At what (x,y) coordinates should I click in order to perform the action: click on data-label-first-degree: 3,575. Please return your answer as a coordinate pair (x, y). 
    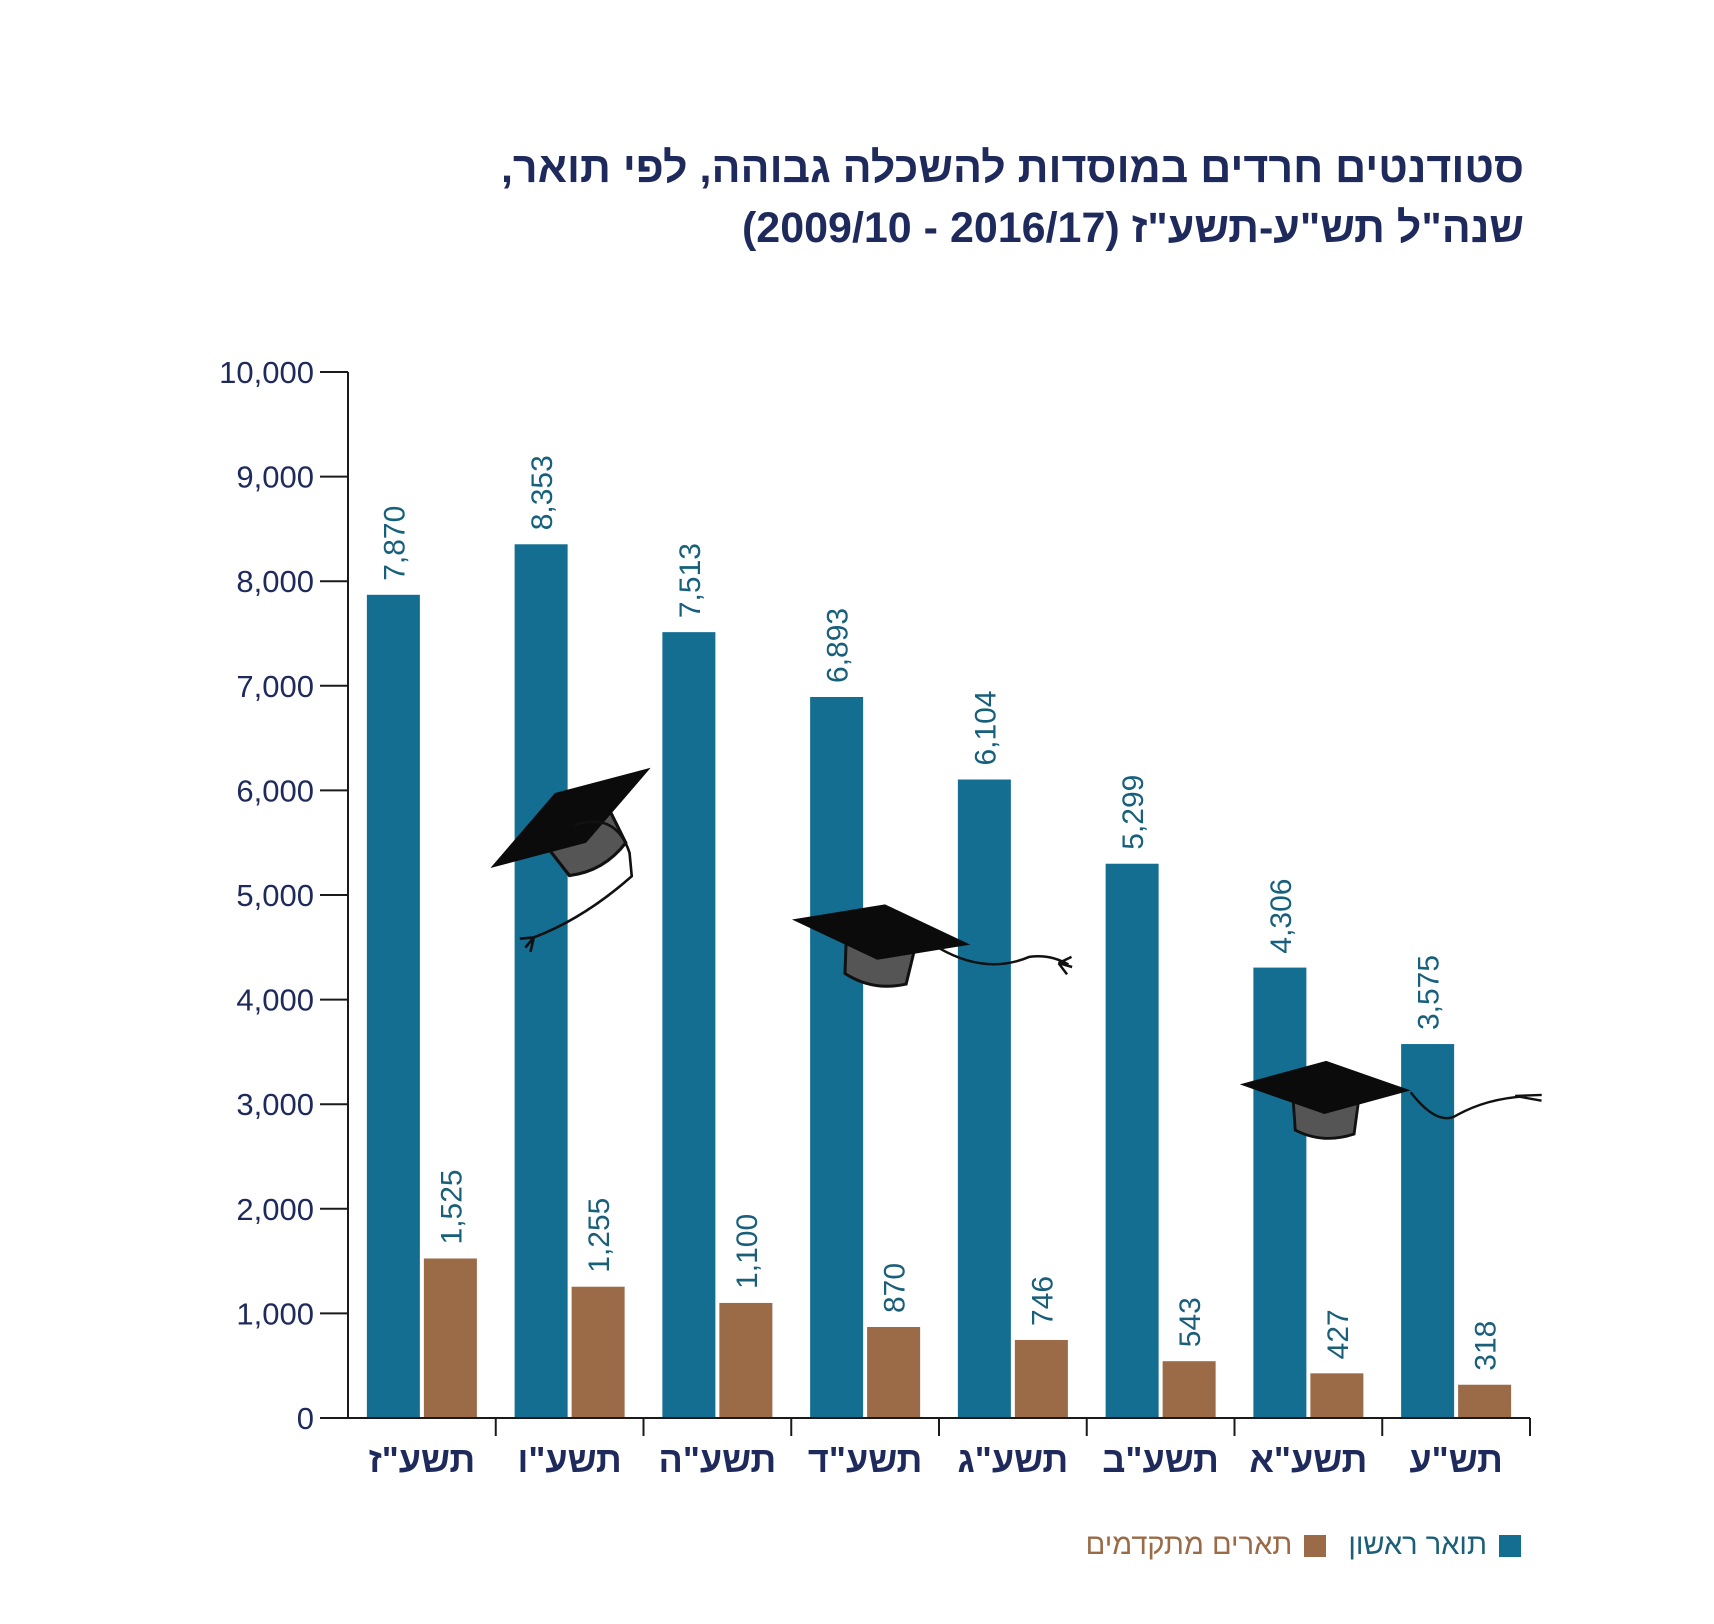
    Looking at the image, I should click on (1429, 992).